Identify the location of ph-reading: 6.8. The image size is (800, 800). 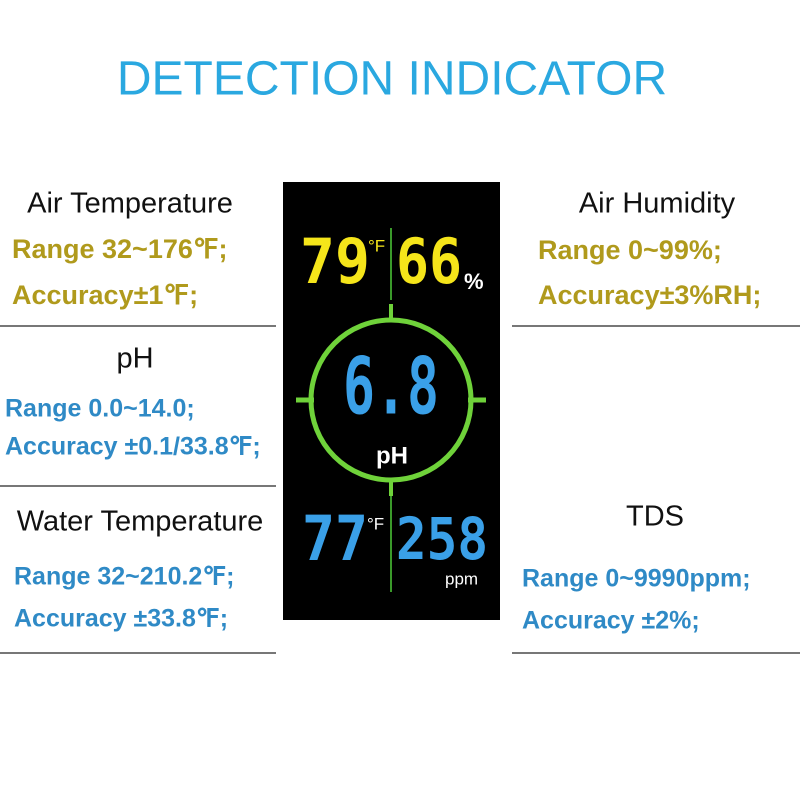
(391, 387).